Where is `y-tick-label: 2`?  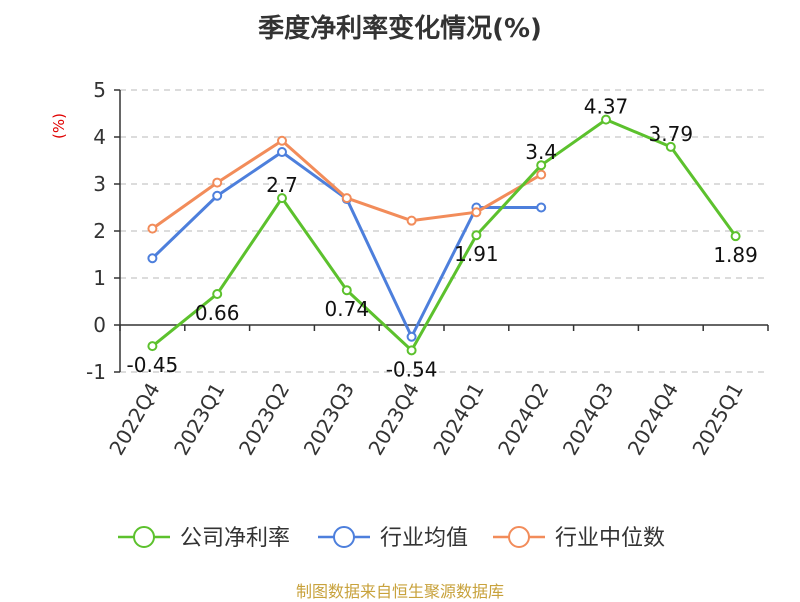
y-tick-label: 2 is located at coordinates (99, 231).